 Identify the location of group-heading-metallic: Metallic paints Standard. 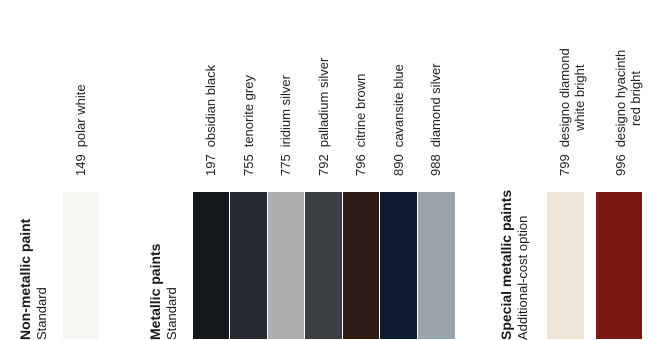
(163, 292).